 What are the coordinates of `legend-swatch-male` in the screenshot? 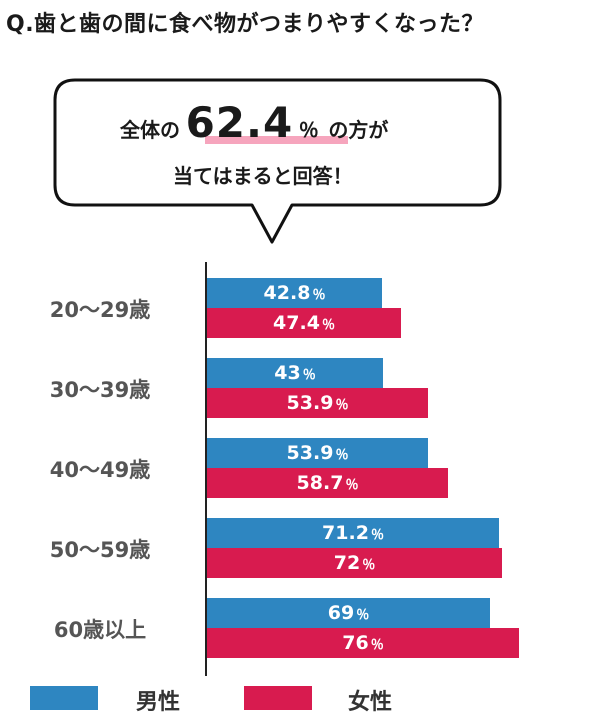 It's located at (64, 698).